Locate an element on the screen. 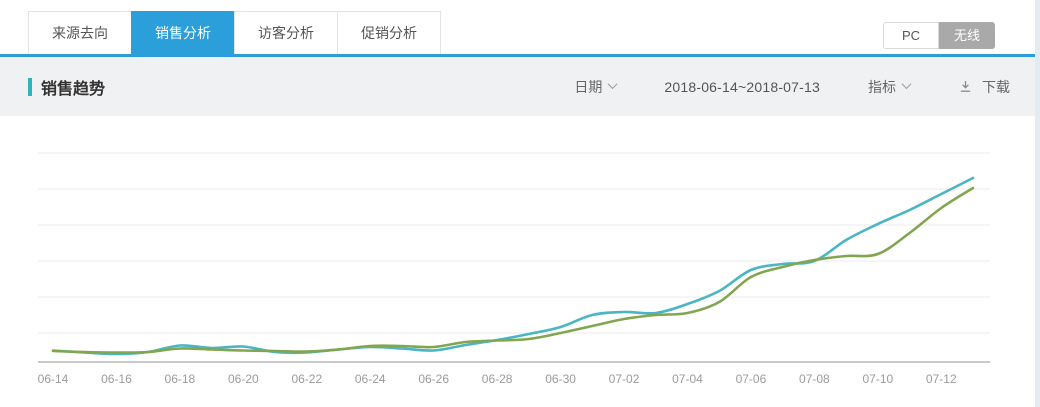 This screenshot has width=1040, height=407. x-tick-label: 06-14 is located at coordinates (53, 379).